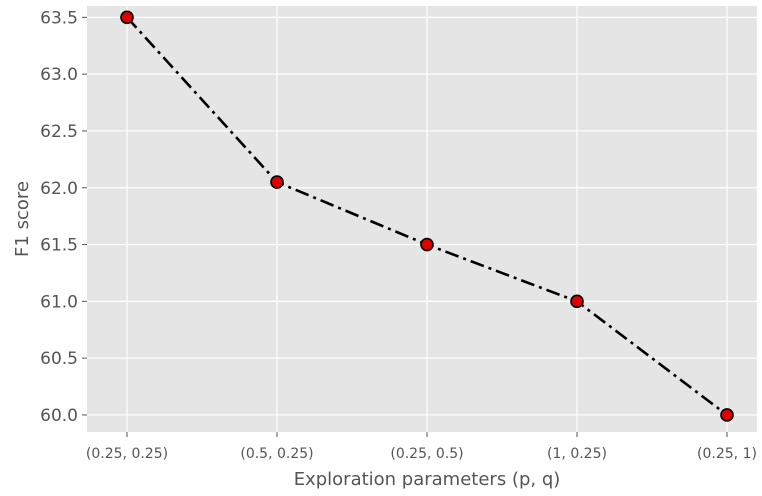  Describe the element at coordinates (59, 132) in the screenshot. I see `y-tick-label: 62.5` at that location.